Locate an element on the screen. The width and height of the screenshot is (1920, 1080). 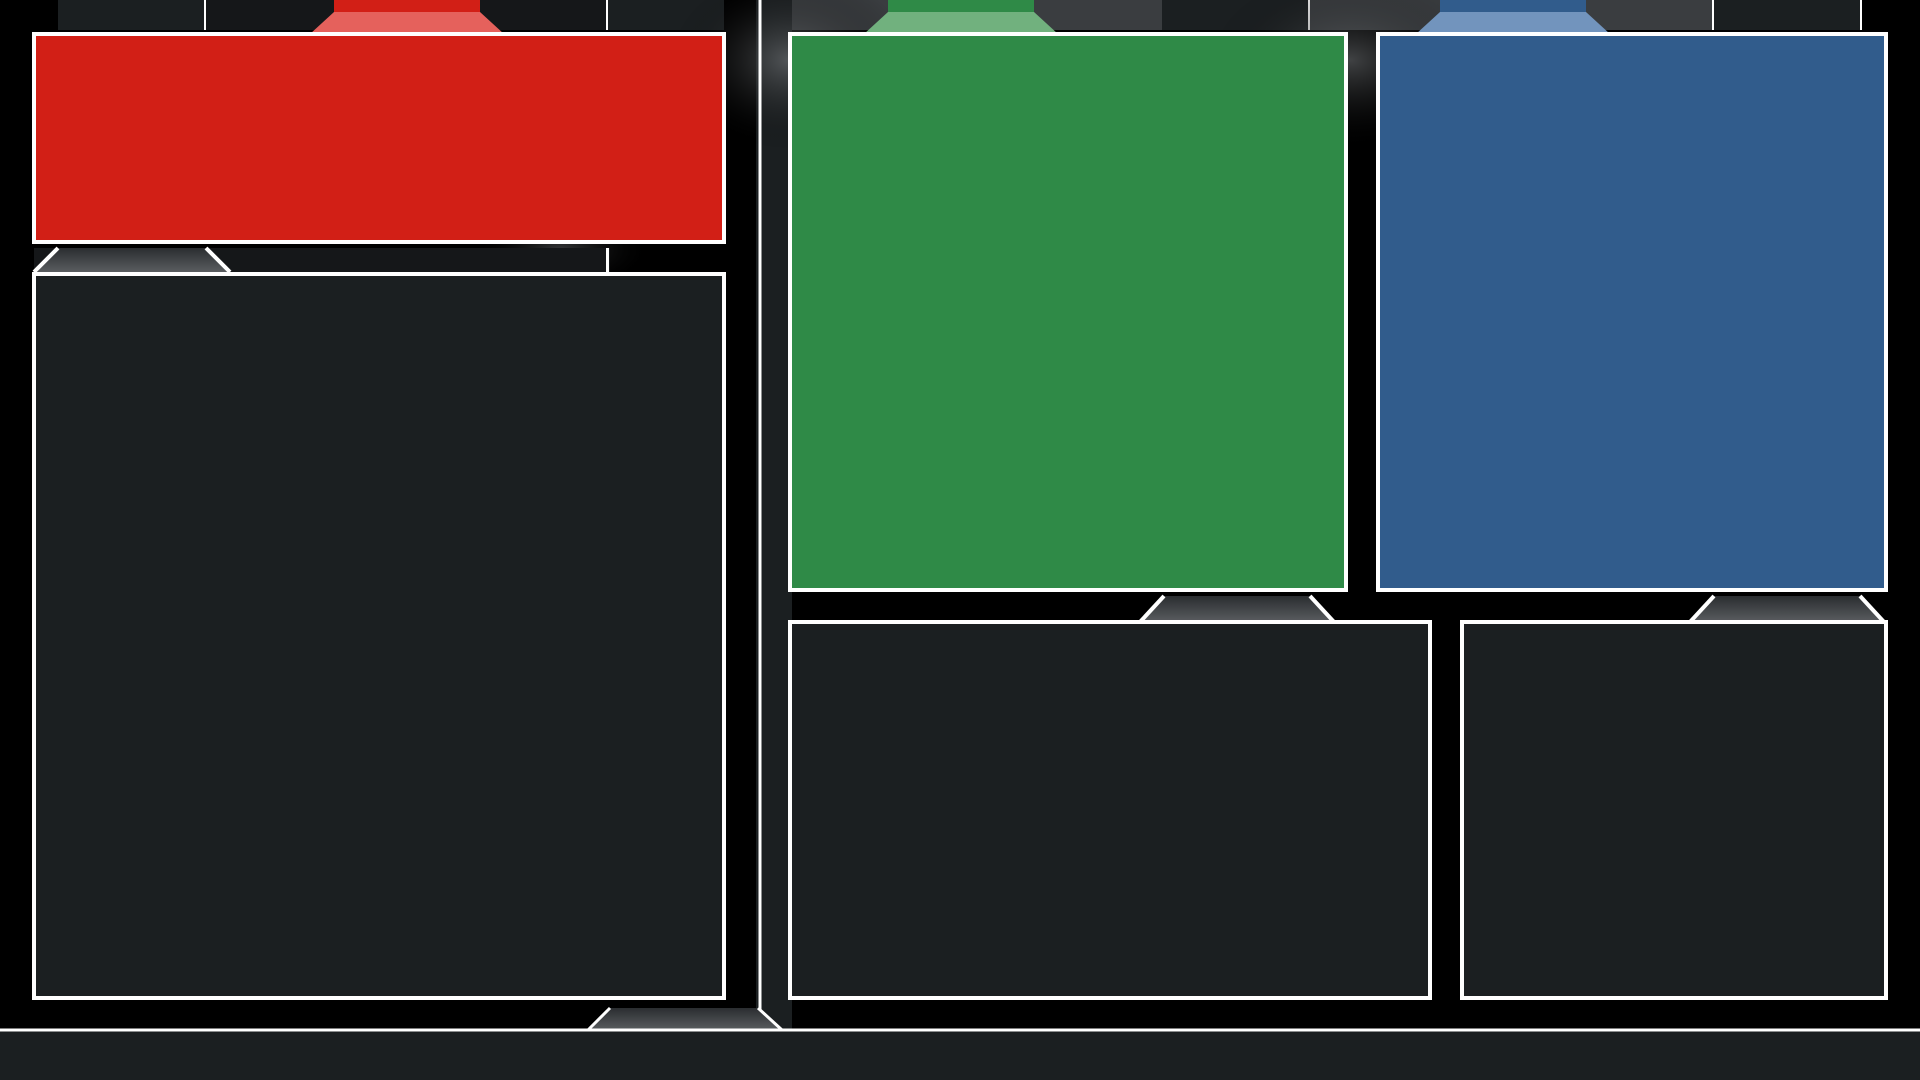
blue-box is located at coordinates (1632, 312).